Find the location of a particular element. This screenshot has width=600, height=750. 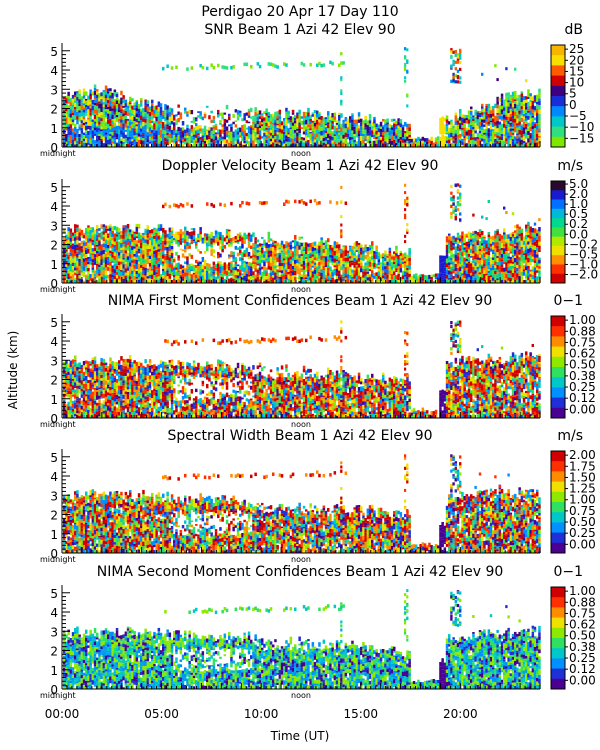

streak-echo is located at coordinates (341, 80).